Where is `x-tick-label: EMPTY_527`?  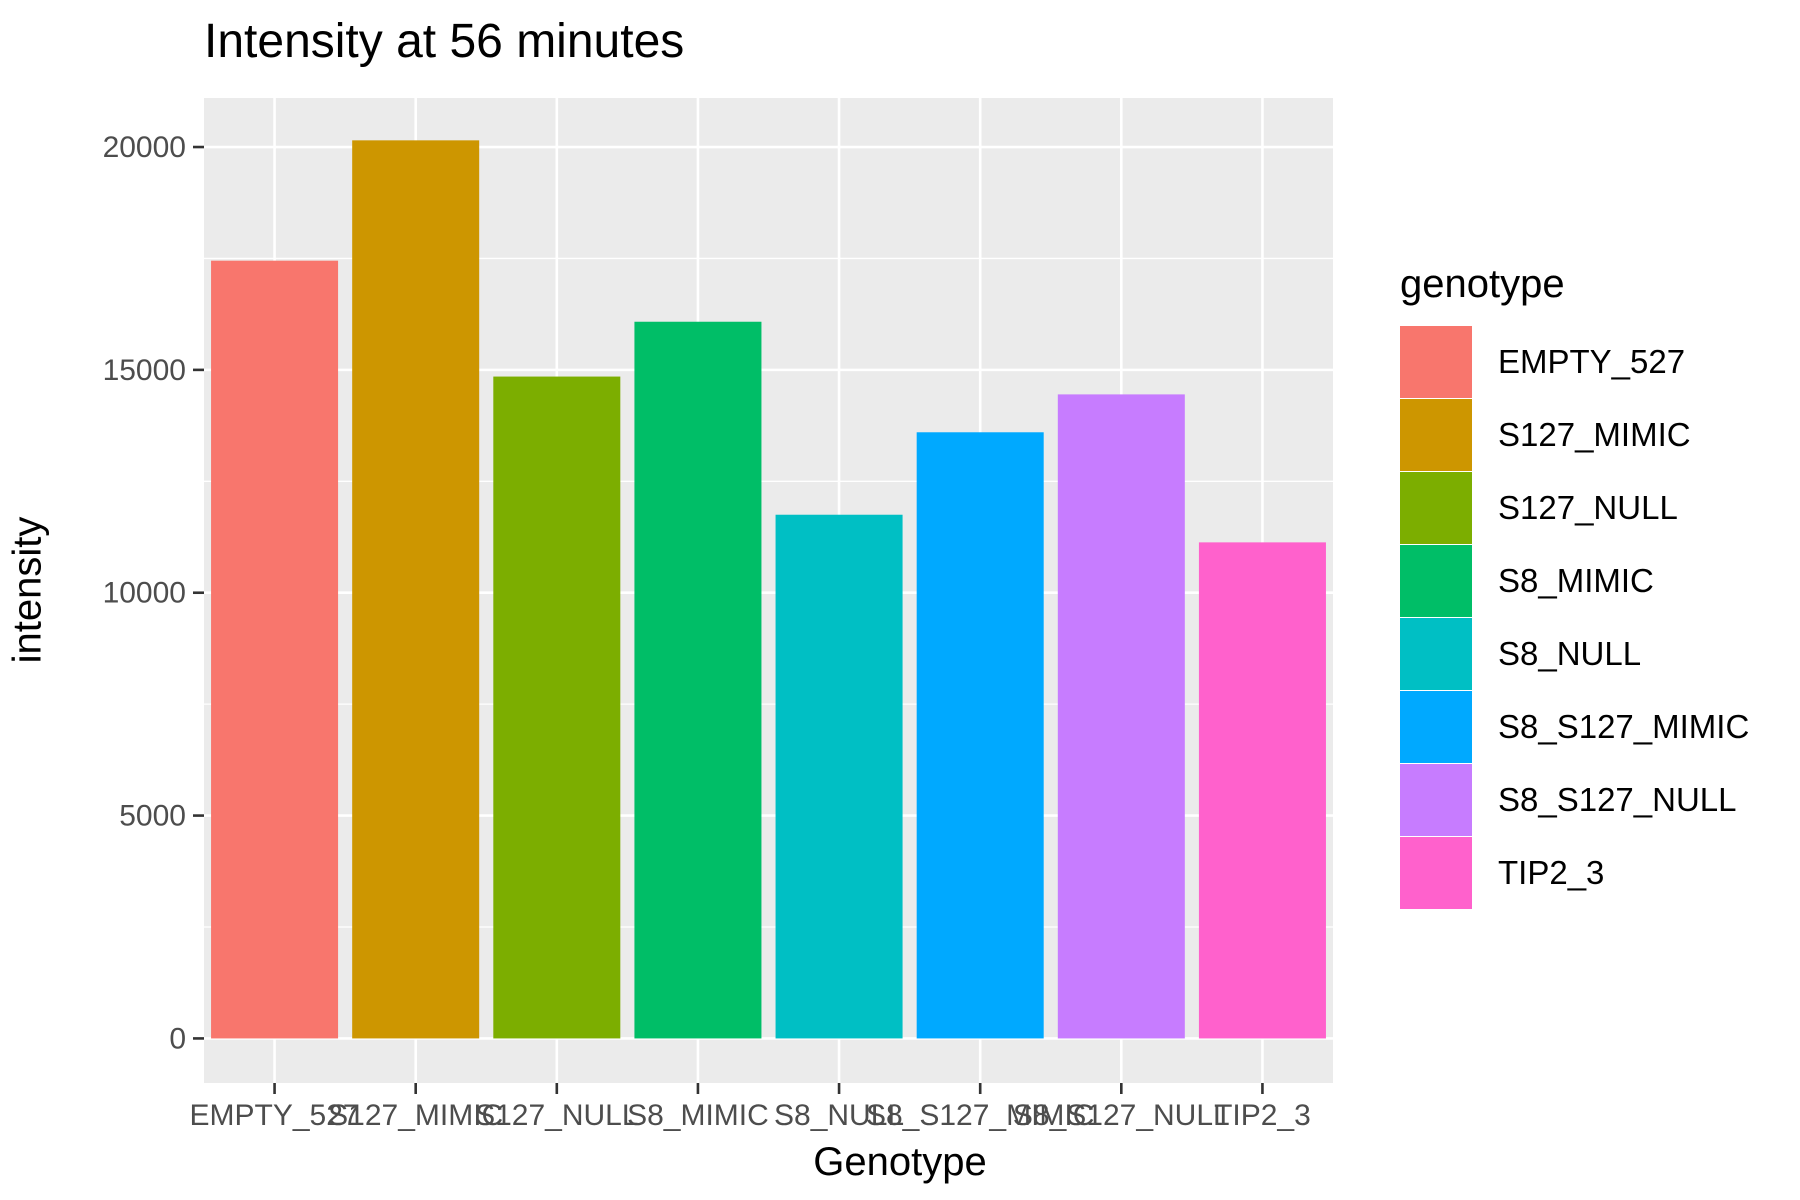 x-tick-label: EMPTY_527 is located at coordinates (275, 1115).